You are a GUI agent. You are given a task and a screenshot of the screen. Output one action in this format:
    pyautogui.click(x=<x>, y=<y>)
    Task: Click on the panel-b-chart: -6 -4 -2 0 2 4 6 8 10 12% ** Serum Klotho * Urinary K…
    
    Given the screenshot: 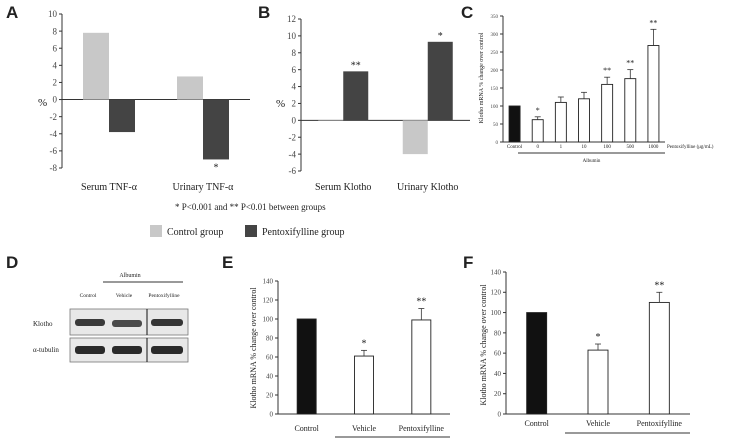 What is the action you would take?
    pyautogui.click(x=373, y=103)
    